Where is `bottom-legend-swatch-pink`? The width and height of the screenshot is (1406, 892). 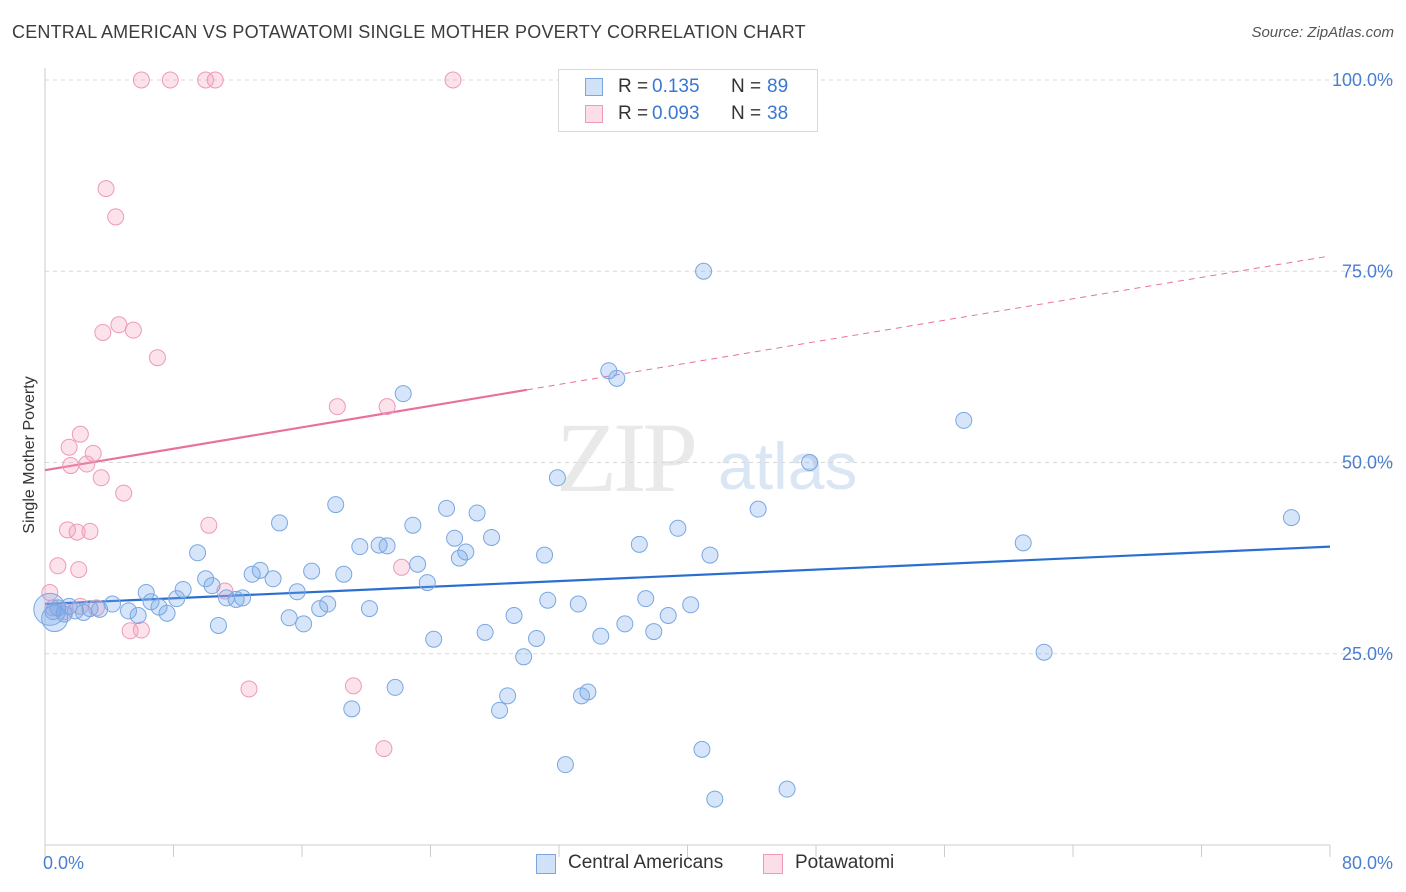 bottom-legend-swatch-pink is located at coordinates (773, 864).